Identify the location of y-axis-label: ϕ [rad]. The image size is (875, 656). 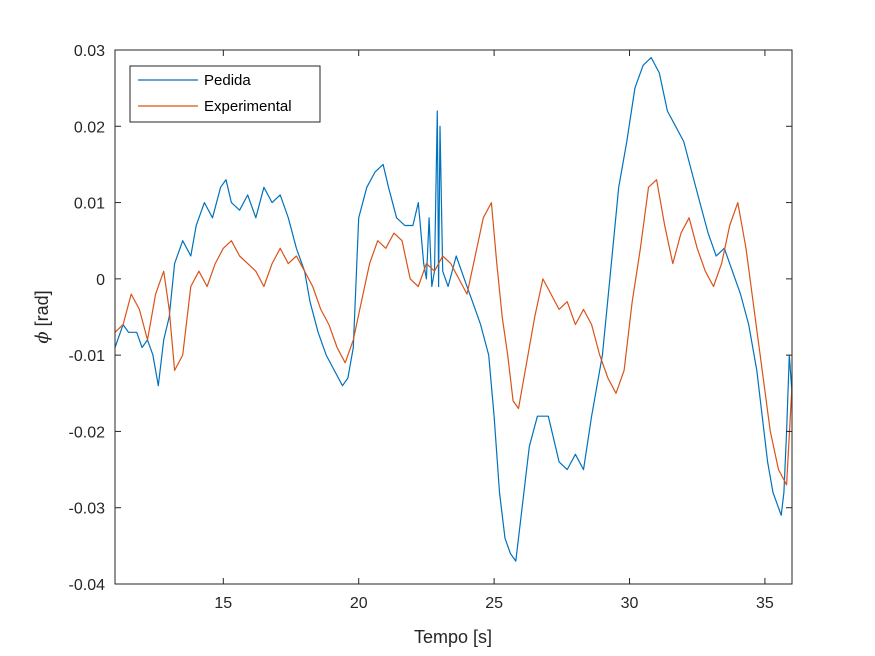
(42, 316).